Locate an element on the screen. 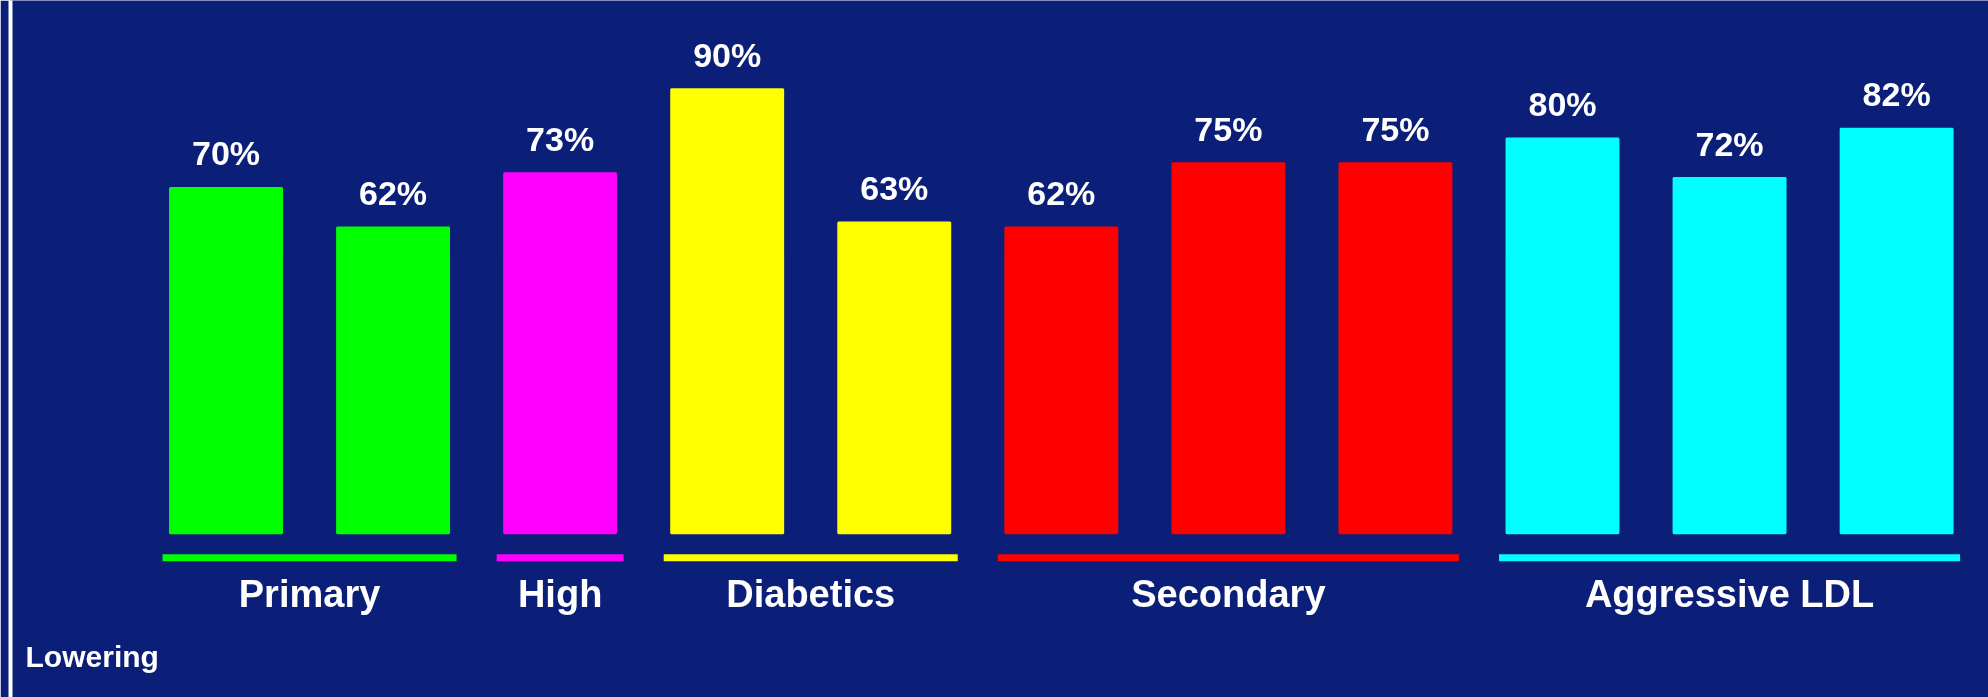  data-label: 82% is located at coordinates (1896, 94).